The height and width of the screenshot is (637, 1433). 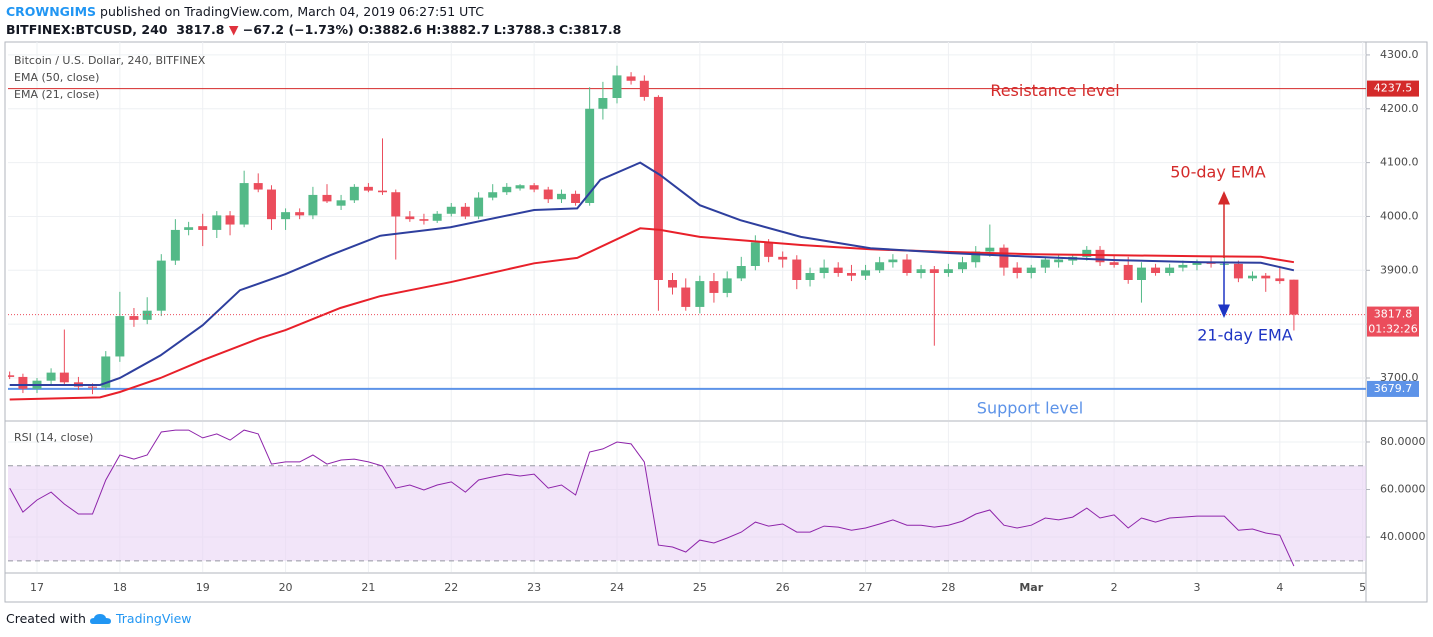 I want to click on price: 3817.8, so click(x=200, y=29).